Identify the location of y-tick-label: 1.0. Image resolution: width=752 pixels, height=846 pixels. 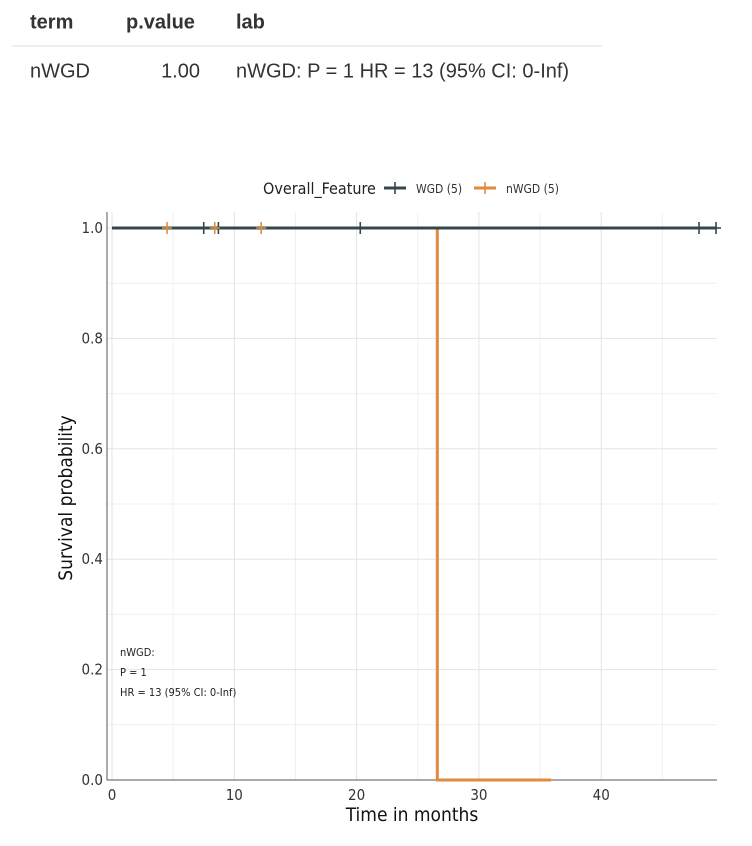
(92, 228).